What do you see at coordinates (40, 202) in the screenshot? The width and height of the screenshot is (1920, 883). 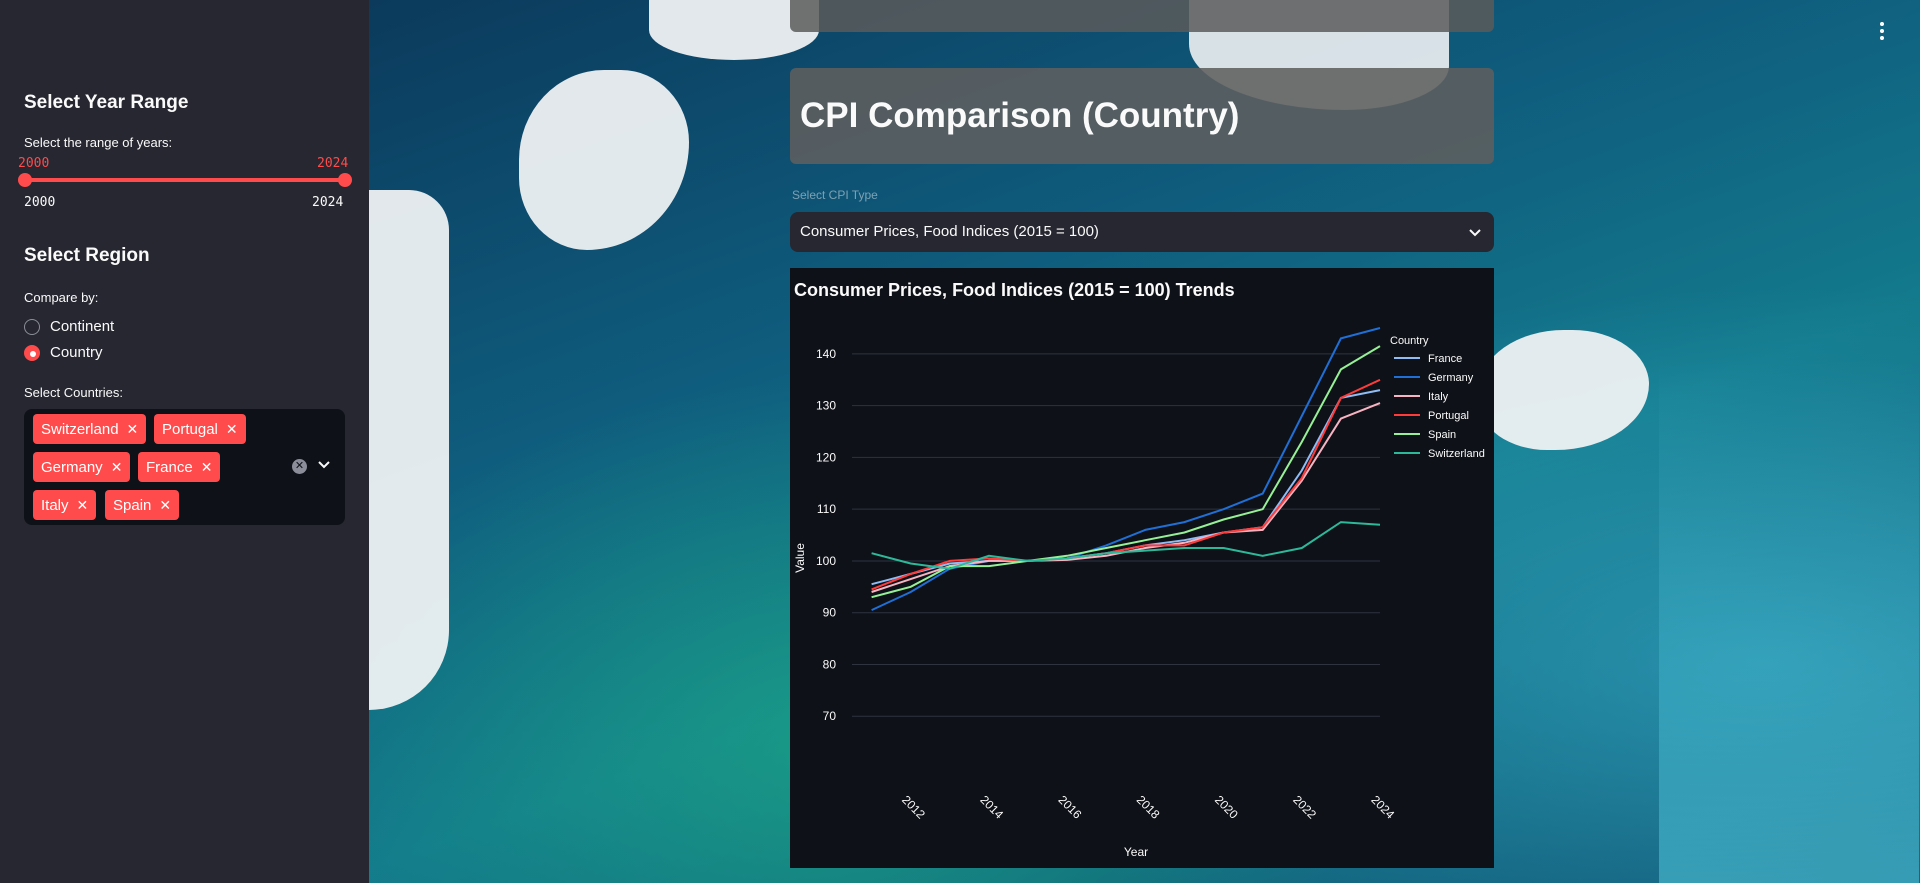 I see `slider-range-min: 2000` at bounding box center [40, 202].